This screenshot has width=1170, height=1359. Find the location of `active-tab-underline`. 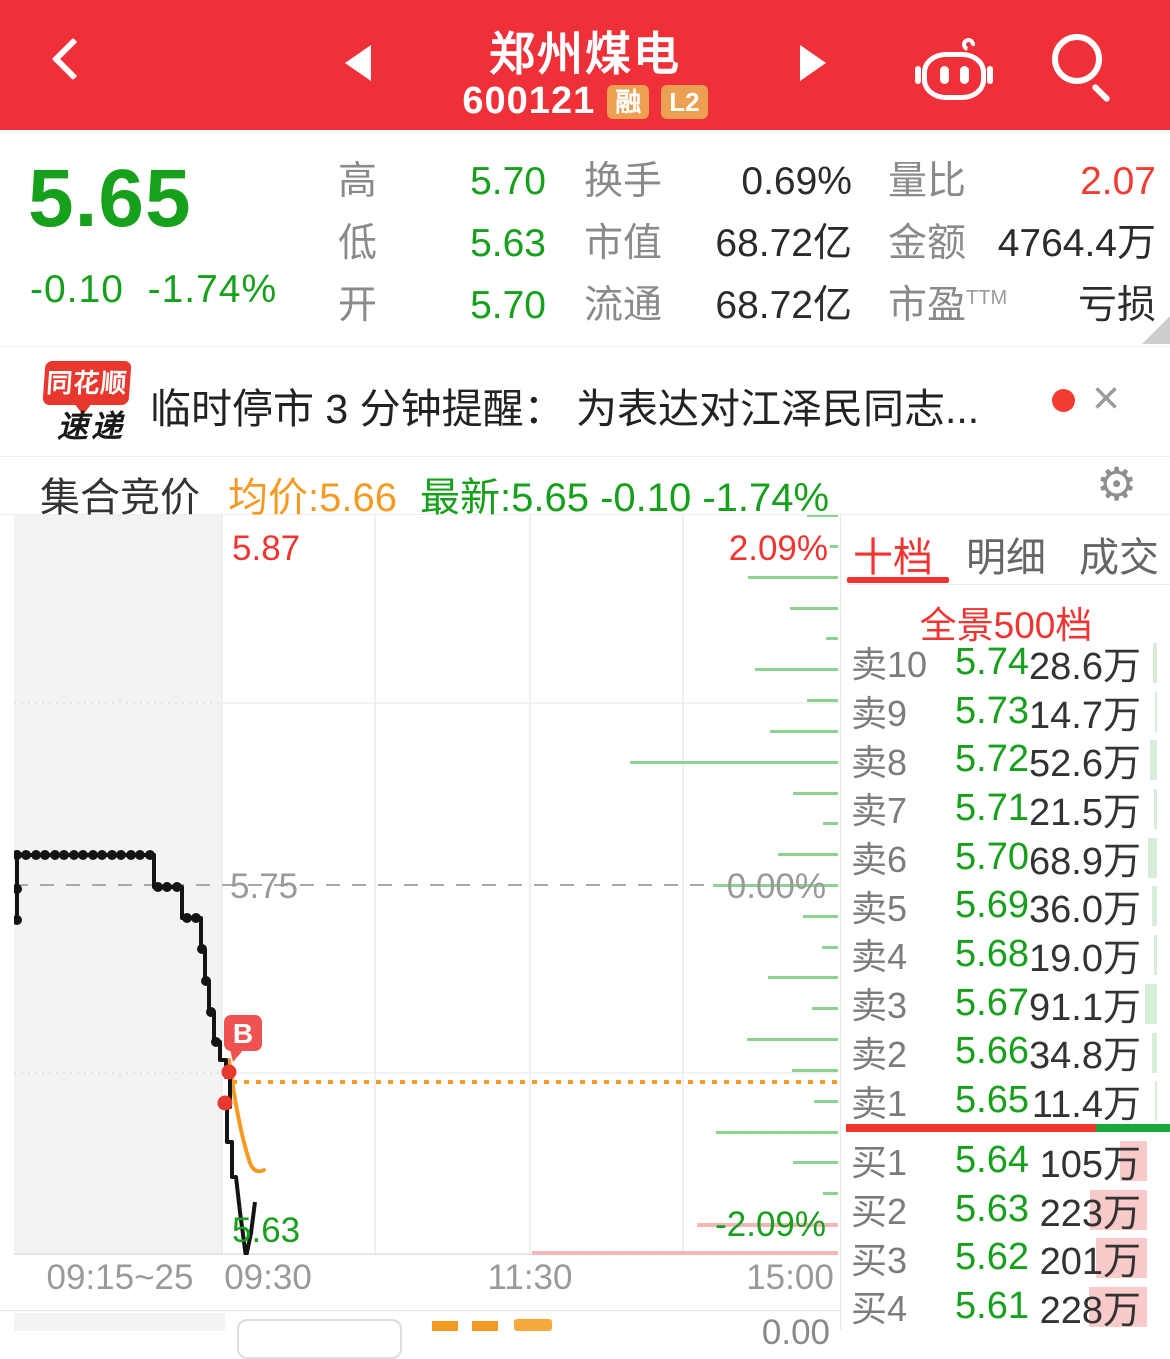

active-tab-underline is located at coordinates (898, 580).